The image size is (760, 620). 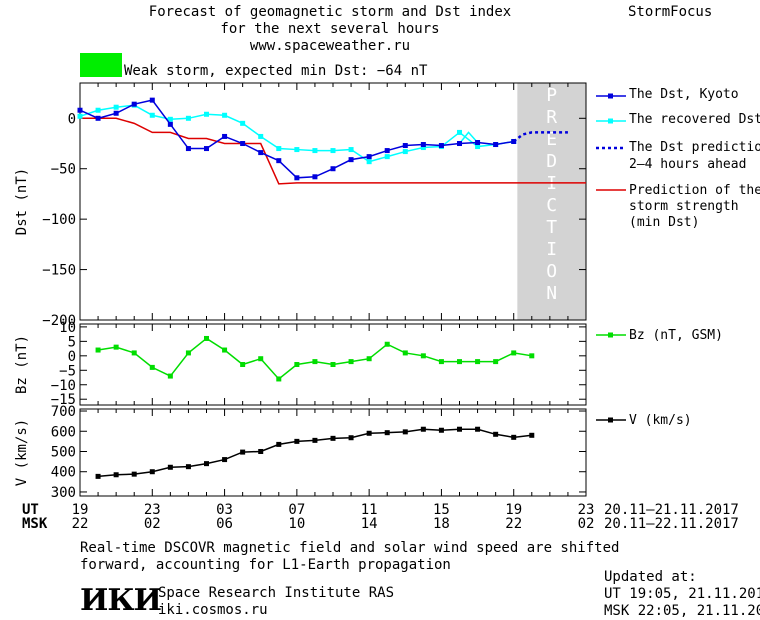 What do you see at coordinates (551, 201) in the screenshot?
I see `prediction-band` at bounding box center [551, 201].